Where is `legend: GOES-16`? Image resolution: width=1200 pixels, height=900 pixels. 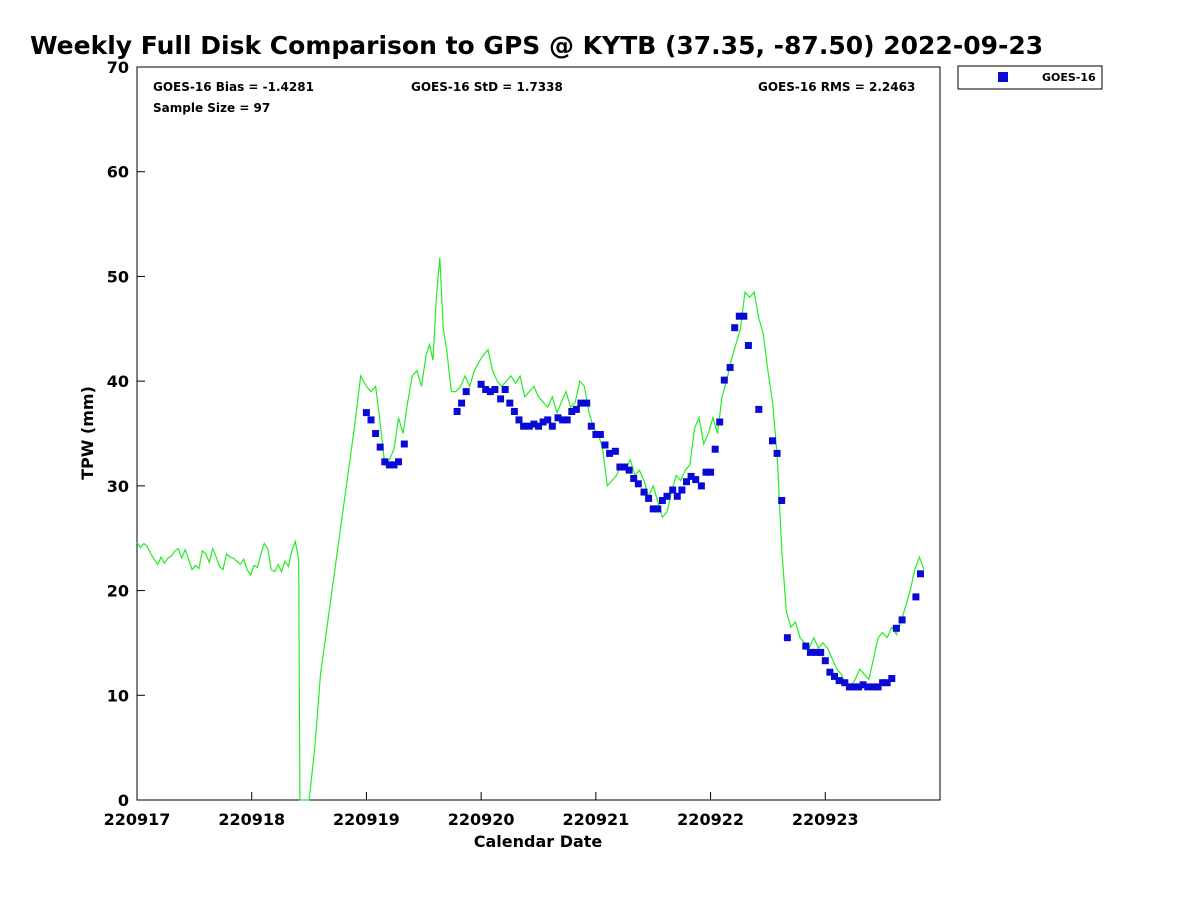
legend: GOES-16 is located at coordinates (1030, 77).